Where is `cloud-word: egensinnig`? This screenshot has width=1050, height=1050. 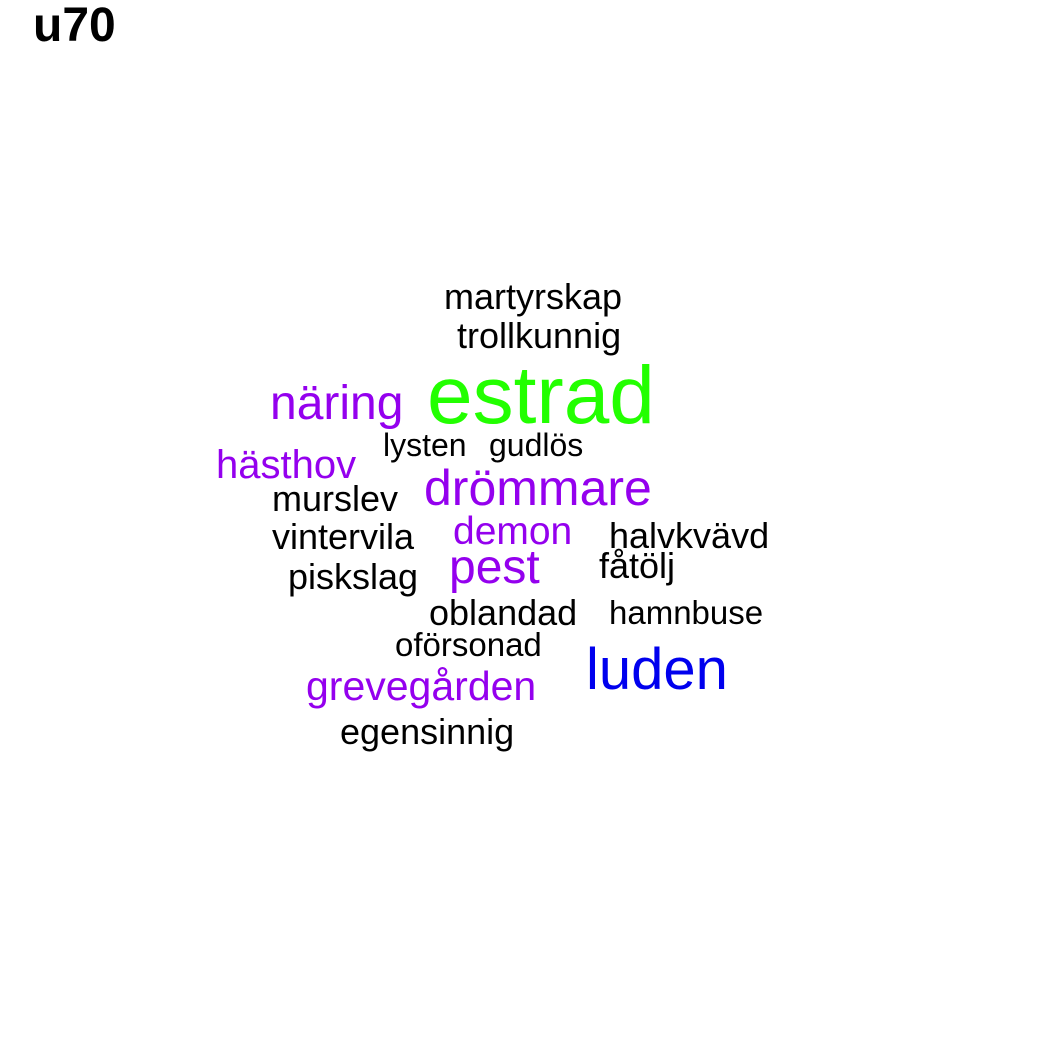 cloud-word: egensinnig is located at coordinates (427, 731).